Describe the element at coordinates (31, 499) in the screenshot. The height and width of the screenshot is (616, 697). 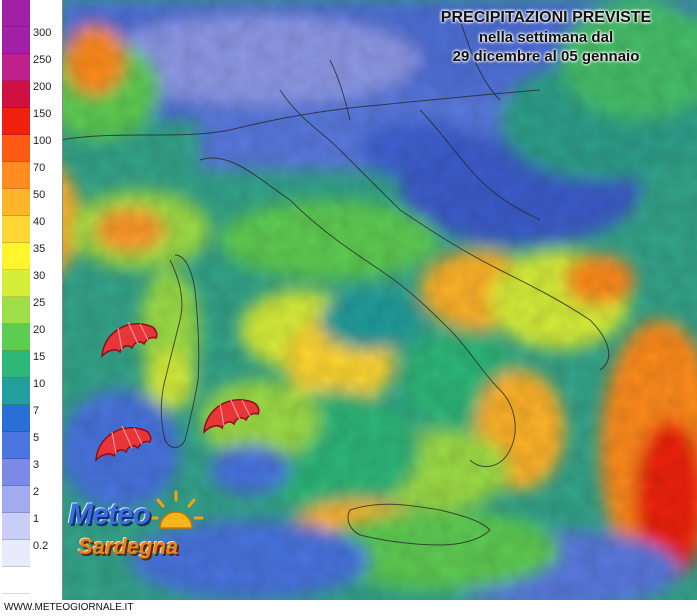
I see `legend-entry-2: 2` at that location.